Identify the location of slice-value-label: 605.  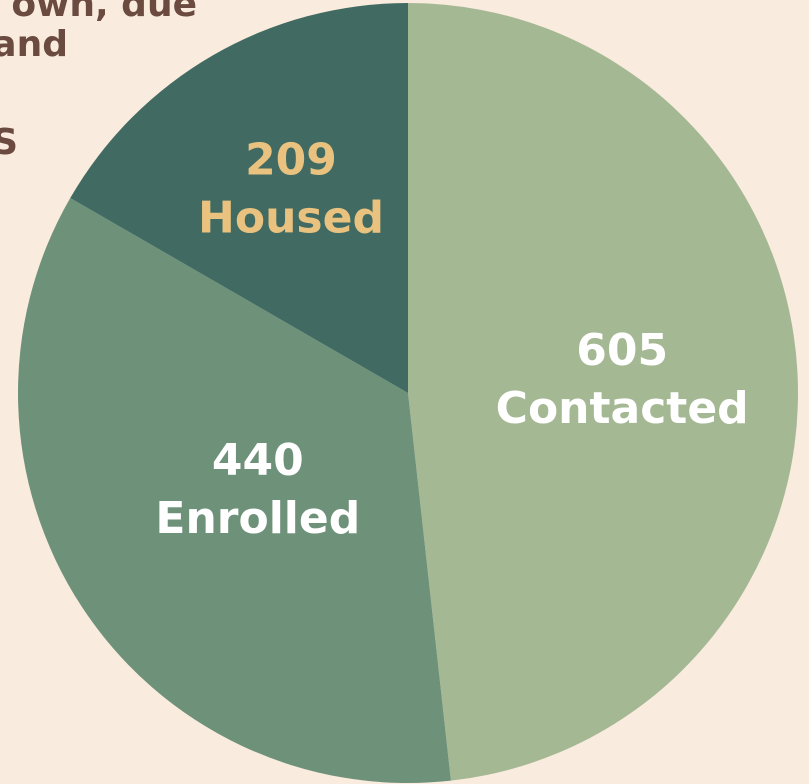
(622, 350).